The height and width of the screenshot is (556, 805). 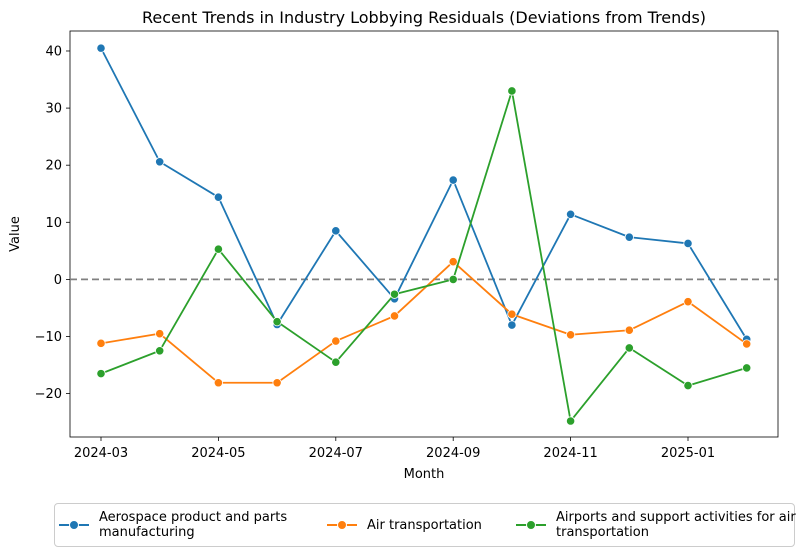 I want to click on legend-item-air-transportation: Air transportation, so click(x=450, y=525).